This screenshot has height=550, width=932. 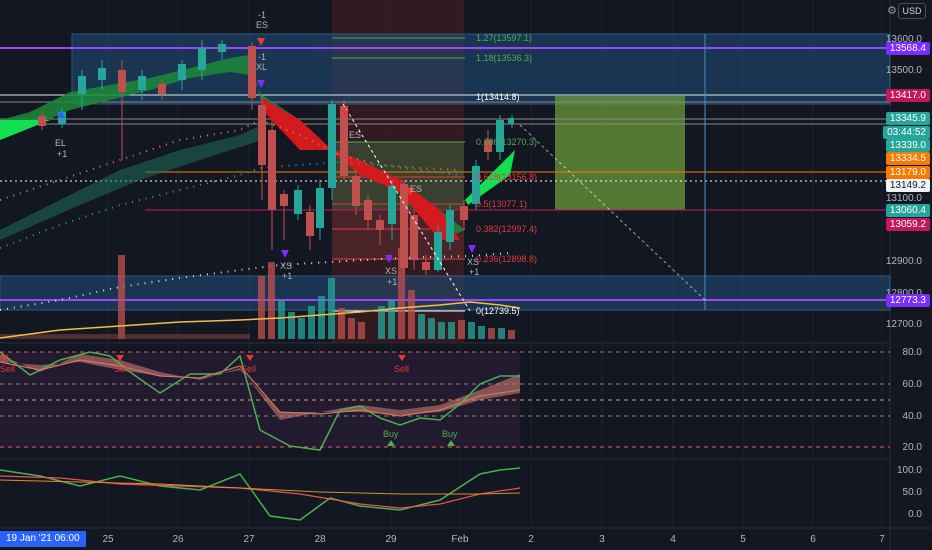 What do you see at coordinates (262, 67) in the screenshot?
I see `marker-xl: XL` at bounding box center [262, 67].